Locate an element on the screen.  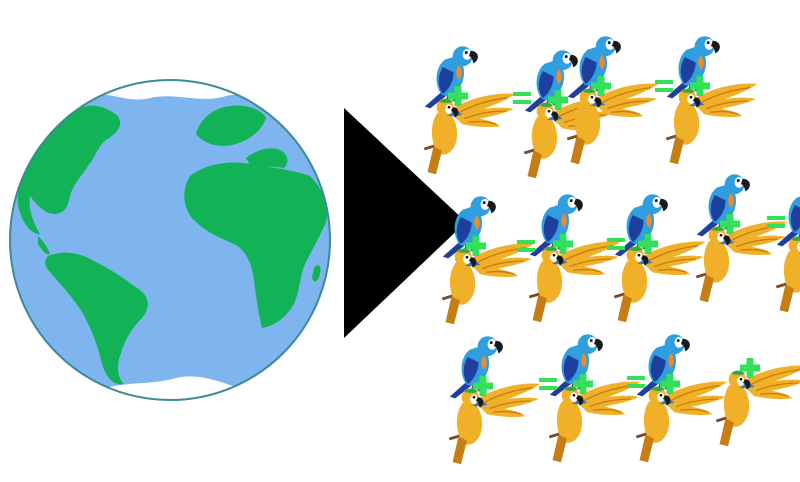
continent-central-america is located at coordinates (44, 245).